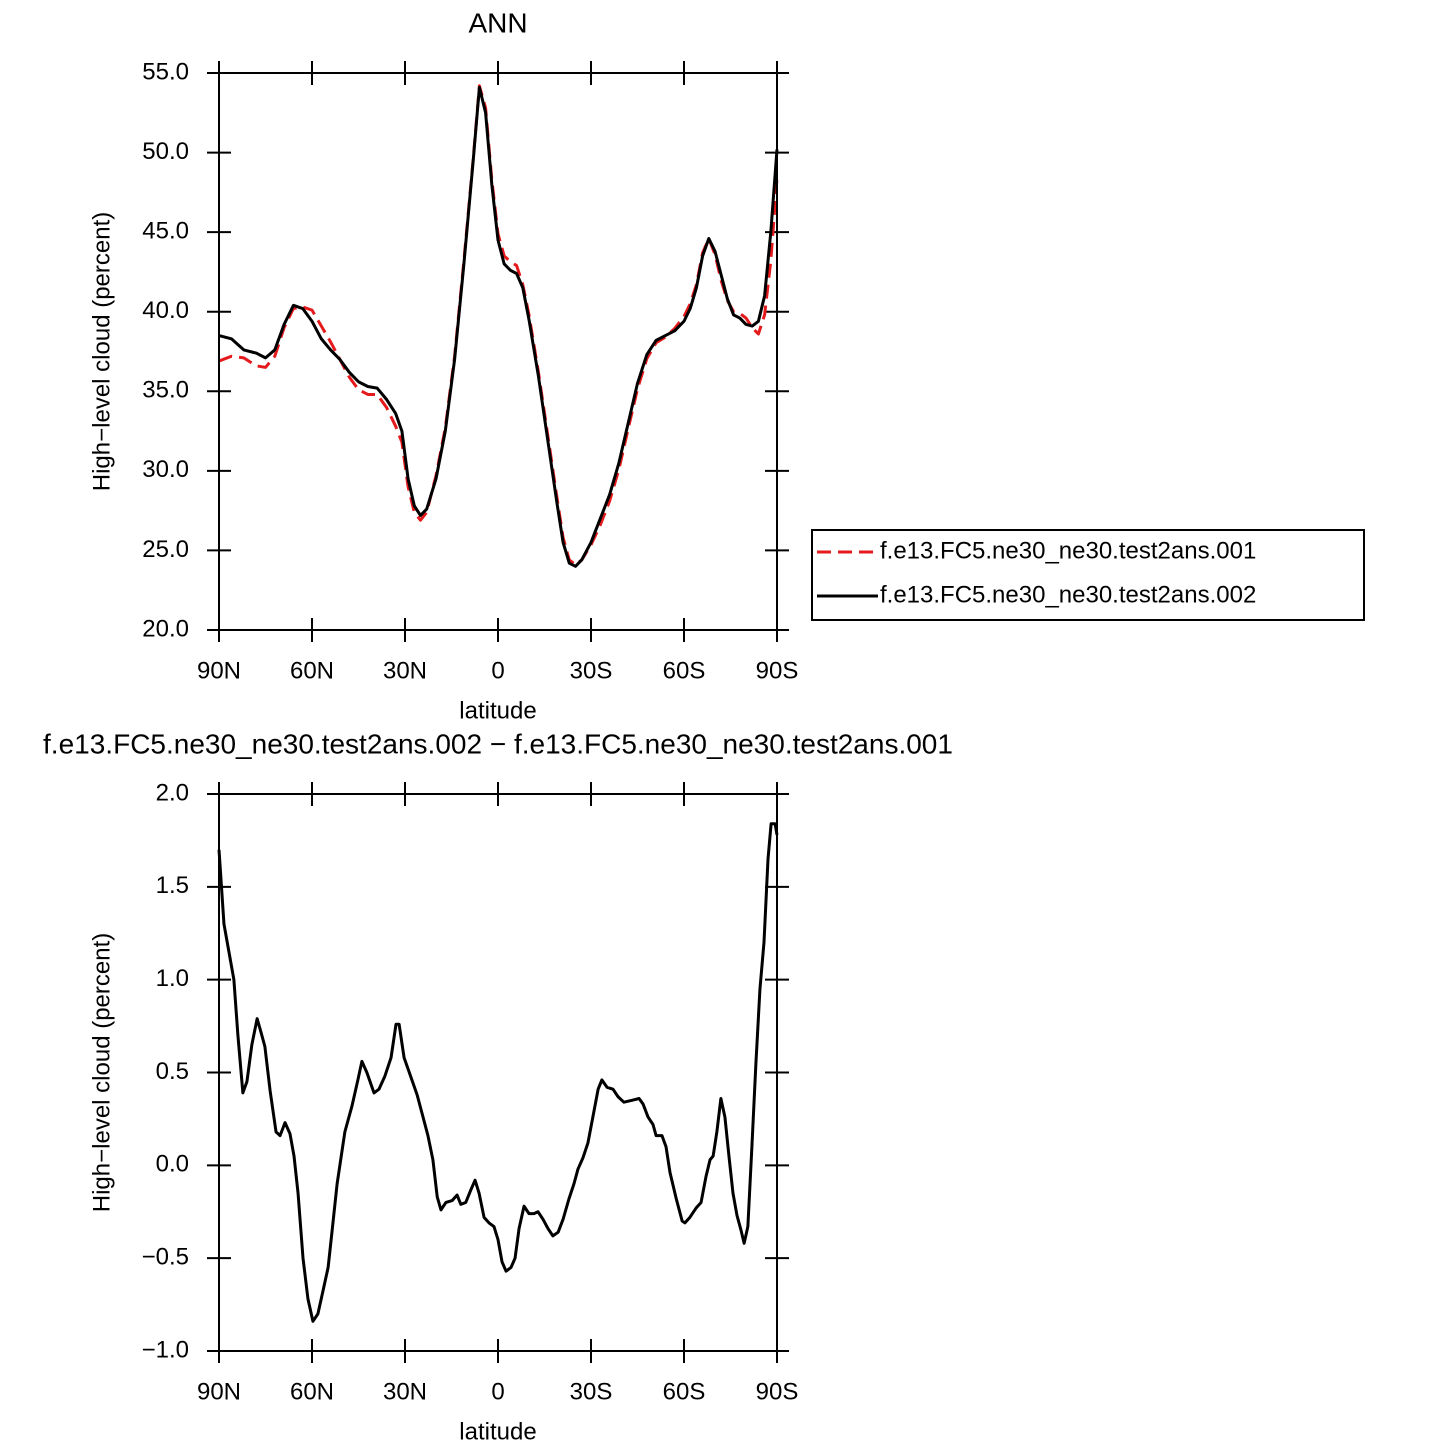 This screenshot has width=1453, height=1453. I want to click on y-tick-label: 0.0, so click(172, 1164).